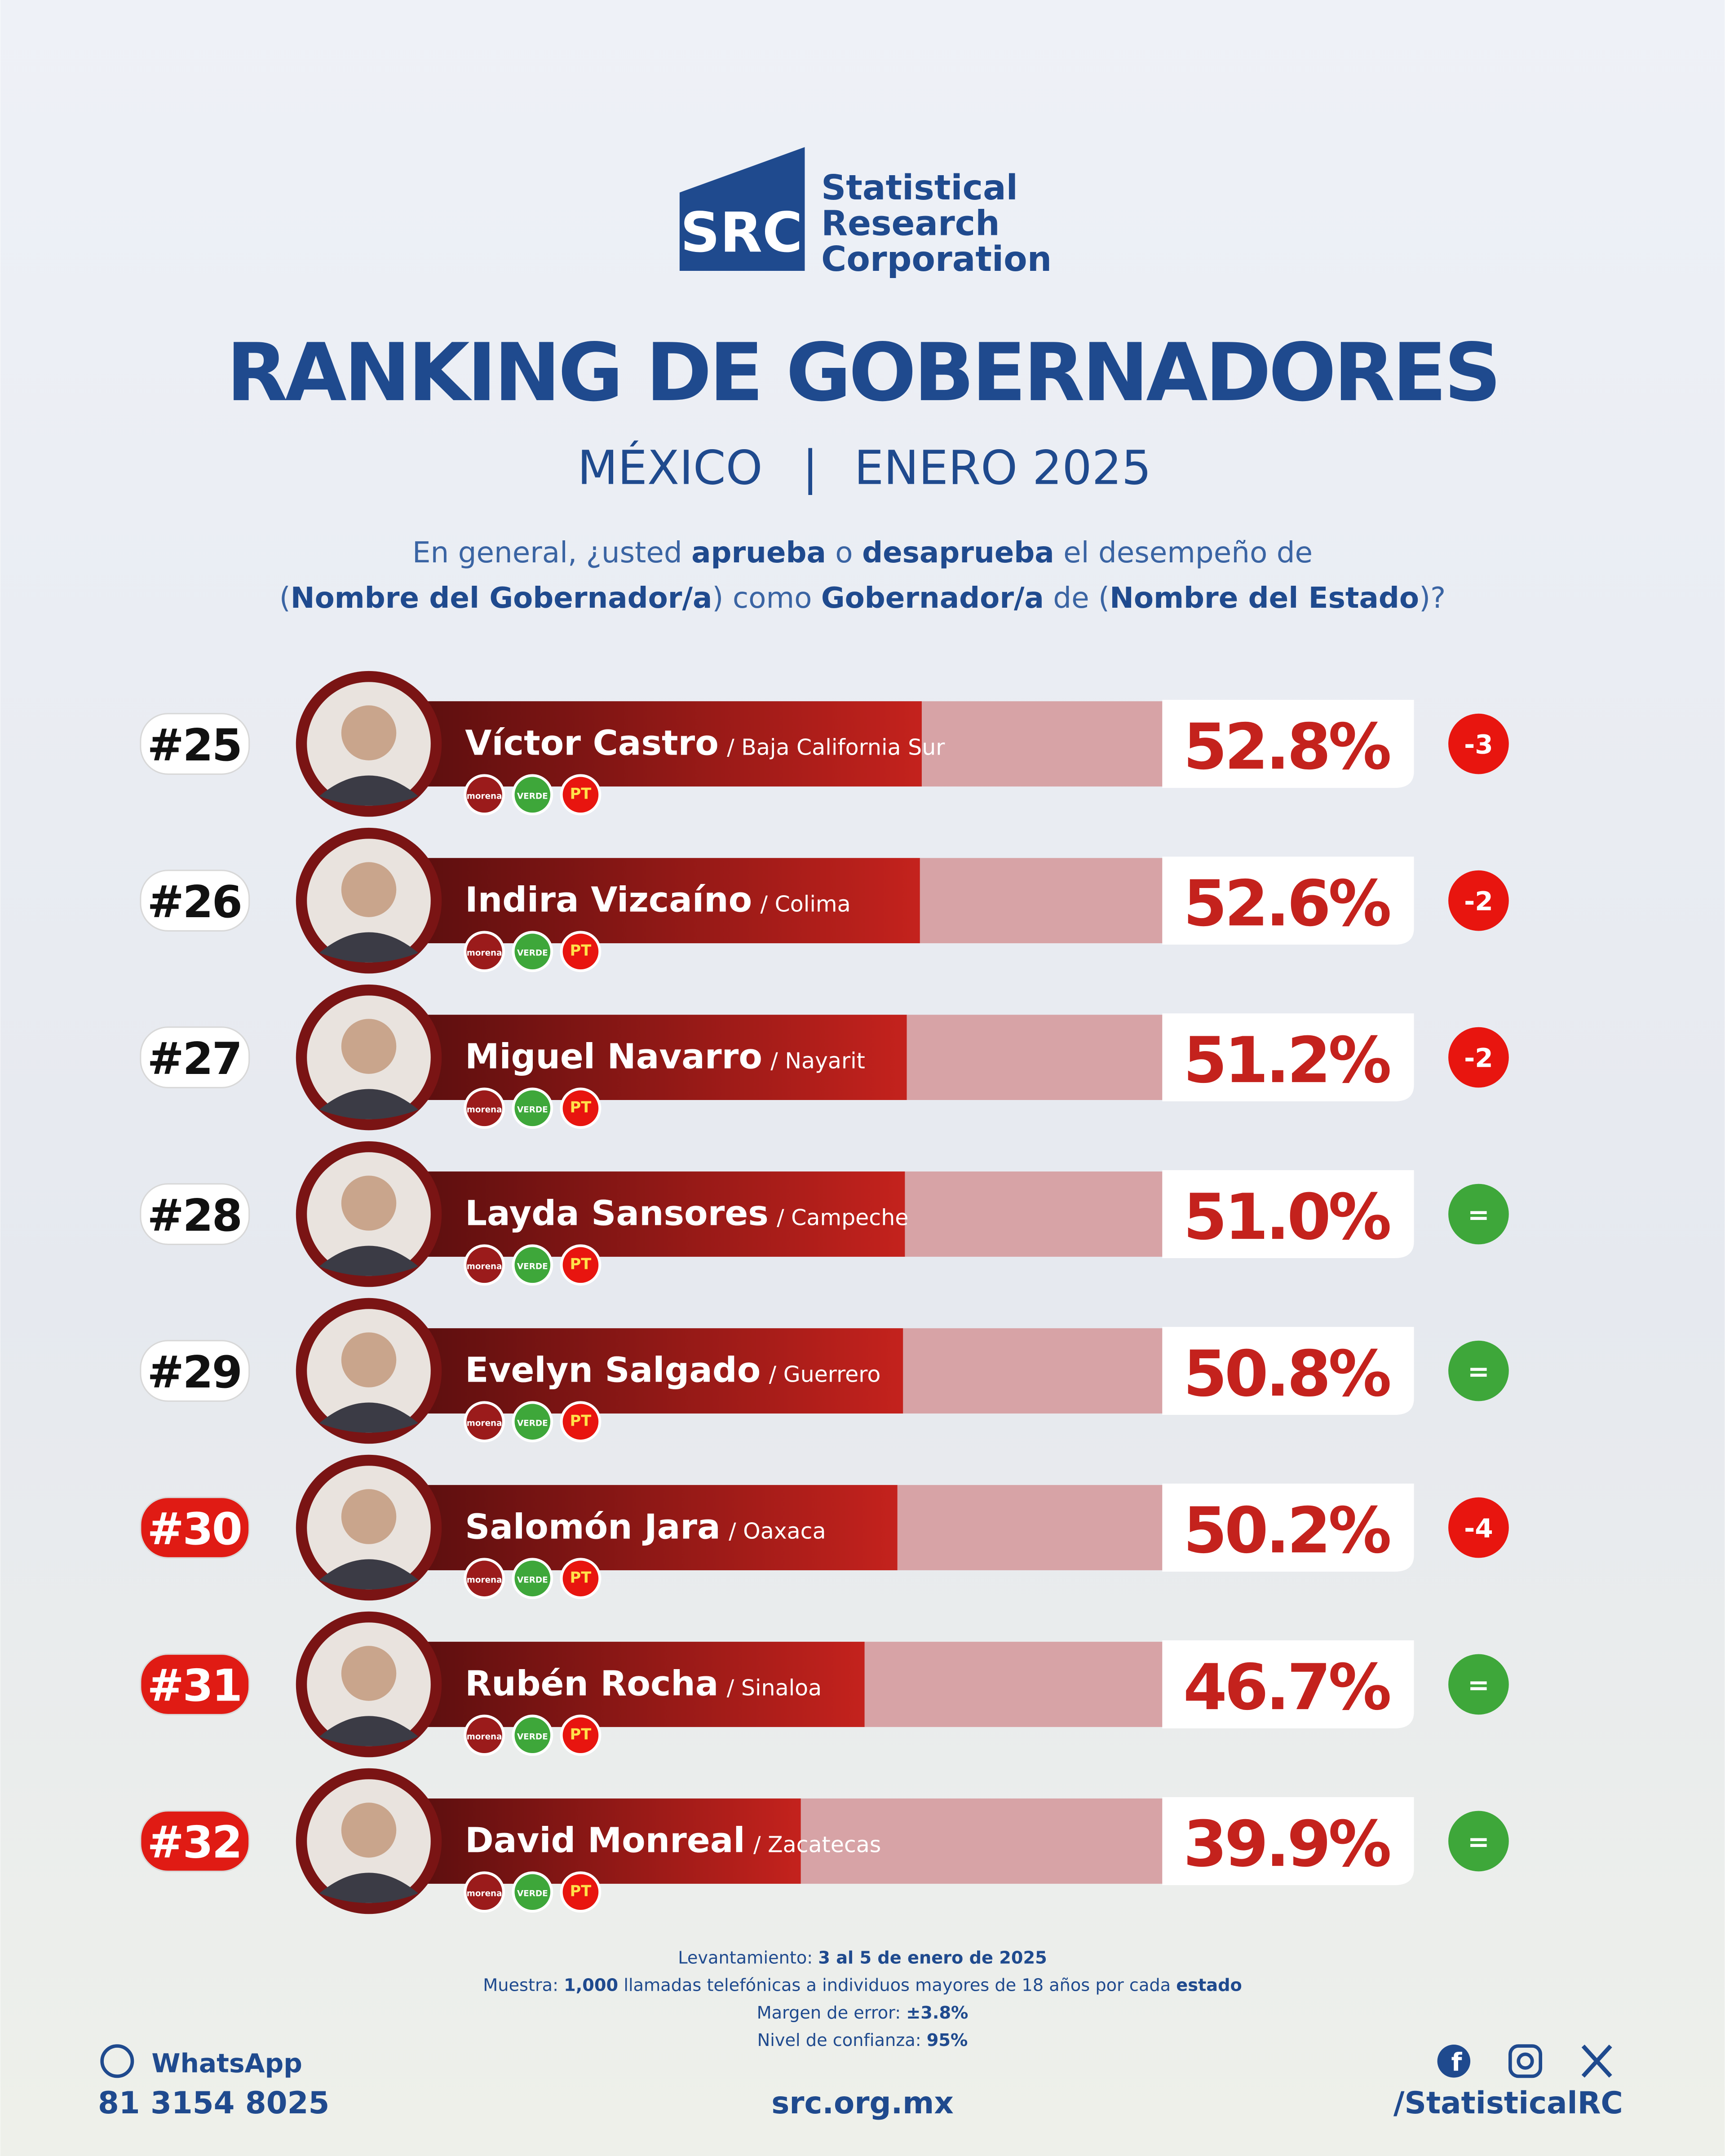  I want to click on rank-label: #26, so click(194, 903).